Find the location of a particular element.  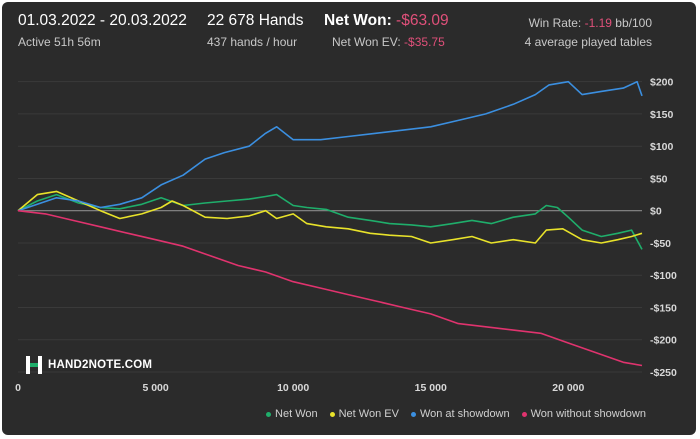

average-tables: 4 average played tables is located at coordinates (588, 42).